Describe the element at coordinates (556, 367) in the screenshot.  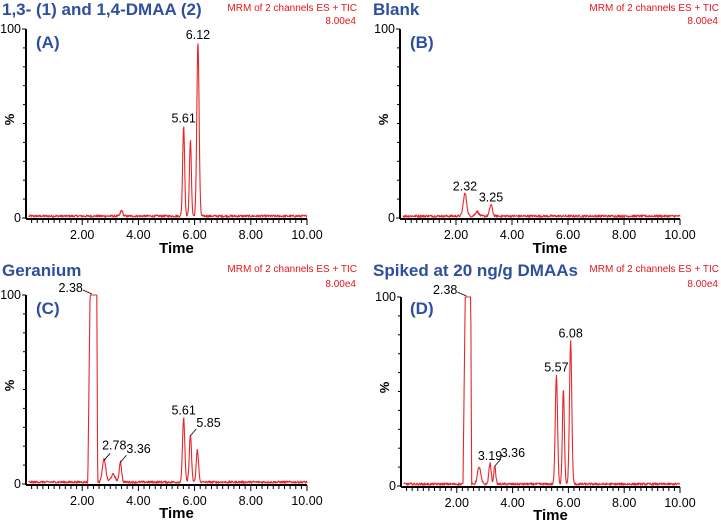
I see `peak-annotation: 5.57` at that location.